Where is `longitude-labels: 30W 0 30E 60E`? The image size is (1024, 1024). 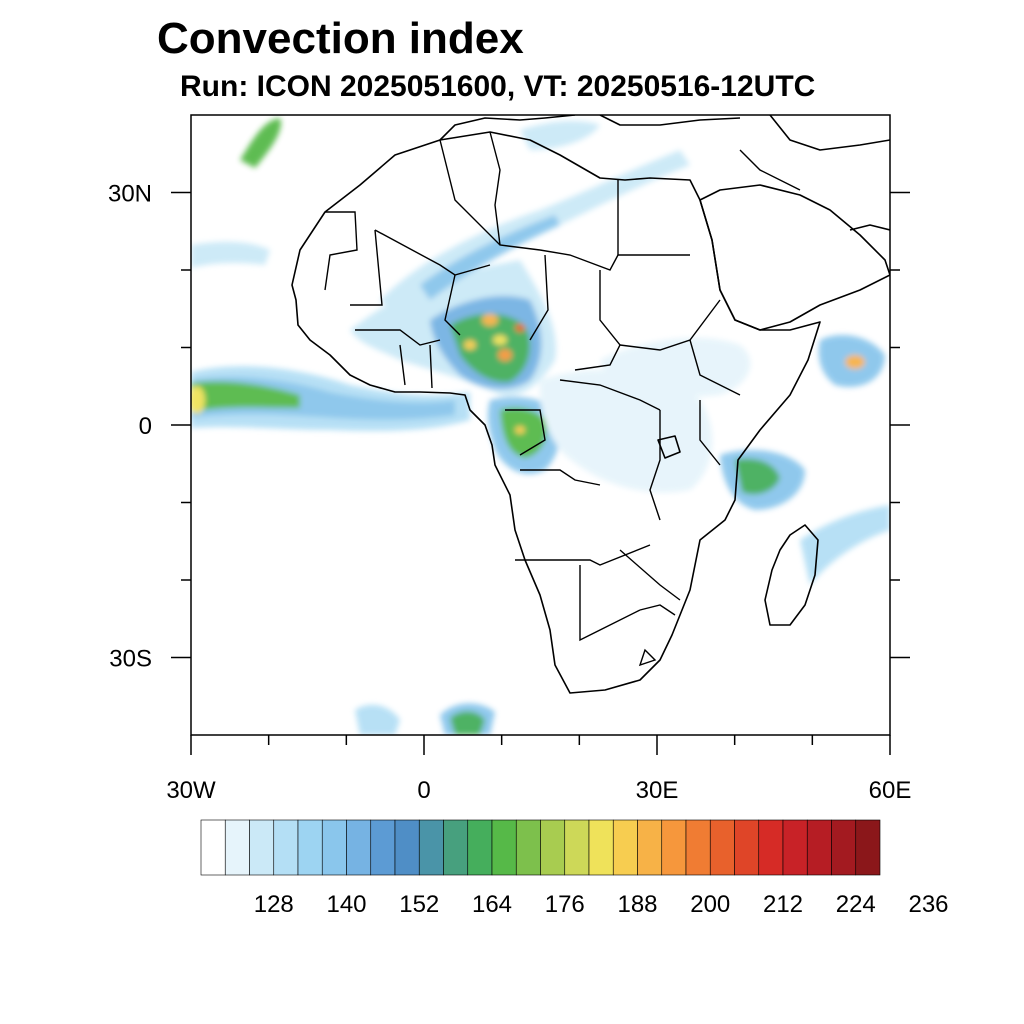
longitude-labels: 30W 0 30E 60E is located at coordinates (538, 790).